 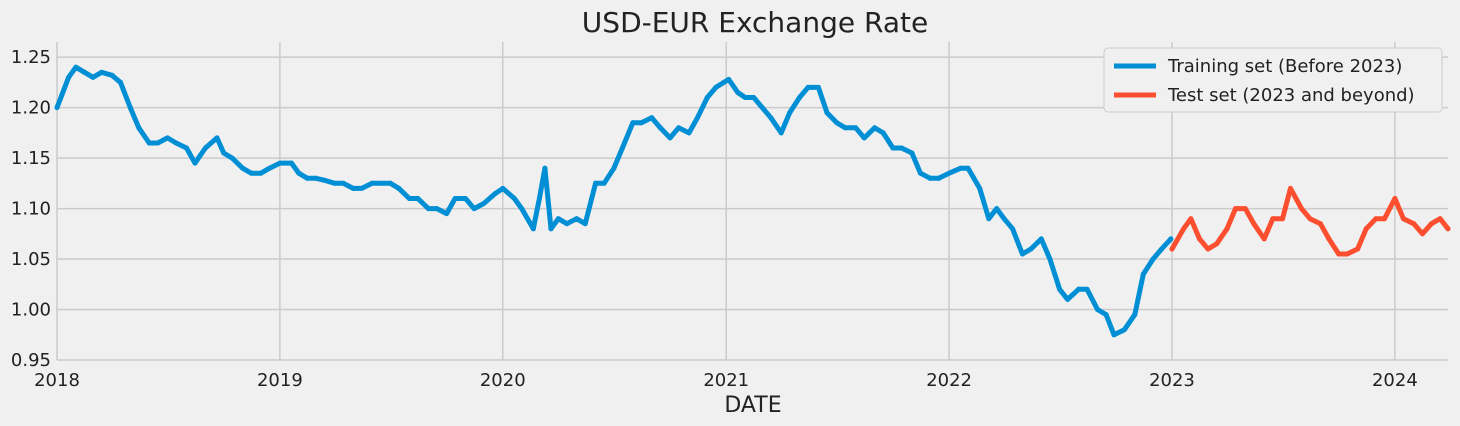 I want to click on x-tick-label: 2022, so click(x=949, y=380).